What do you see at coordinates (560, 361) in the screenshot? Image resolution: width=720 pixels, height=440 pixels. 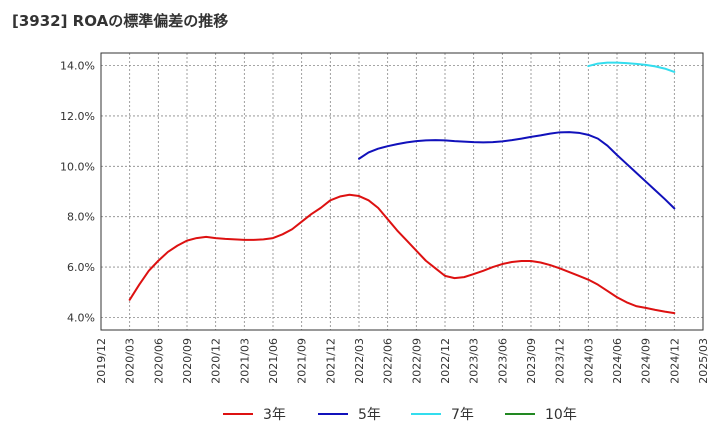 I see `x-tick-label: 2023/12` at bounding box center [560, 361].